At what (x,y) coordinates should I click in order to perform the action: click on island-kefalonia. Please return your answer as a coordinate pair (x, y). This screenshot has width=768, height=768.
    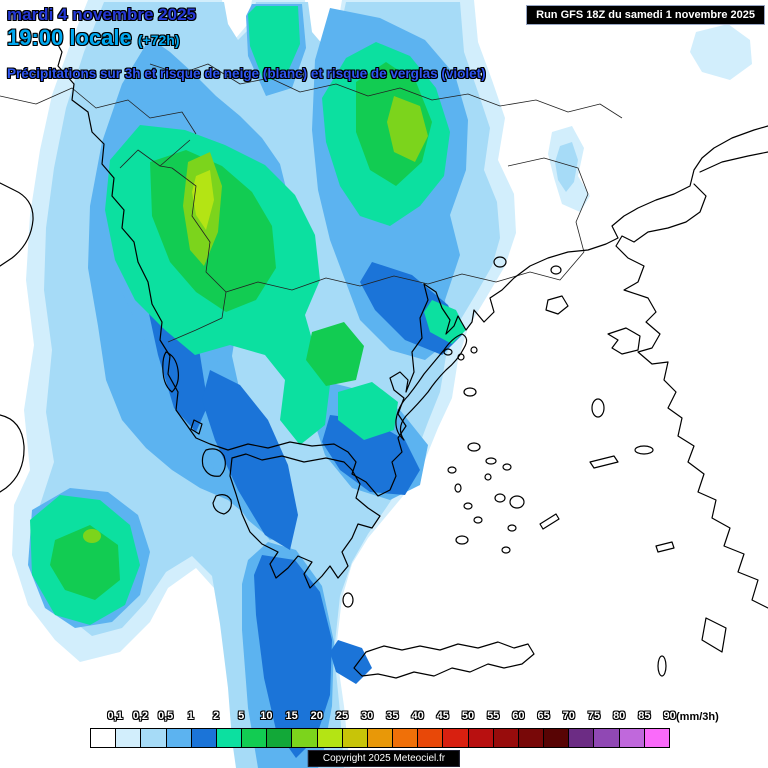
    Looking at the image, I should click on (213, 462).